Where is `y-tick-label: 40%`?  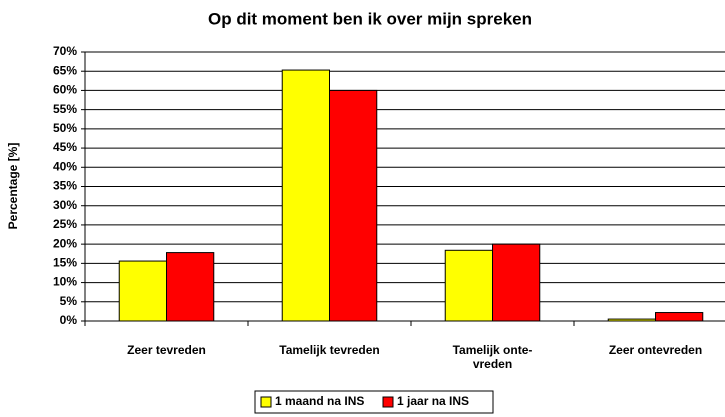 y-tick-label: 40% is located at coordinates (65, 166).